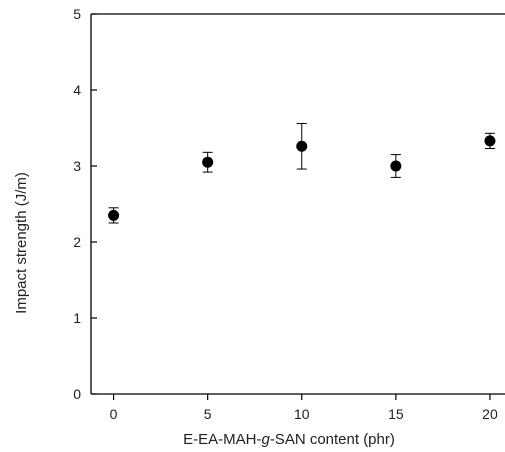  Describe the element at coordinates (114, 414) in the screenshot. I see `x-tick-label-0: 0` at that location.